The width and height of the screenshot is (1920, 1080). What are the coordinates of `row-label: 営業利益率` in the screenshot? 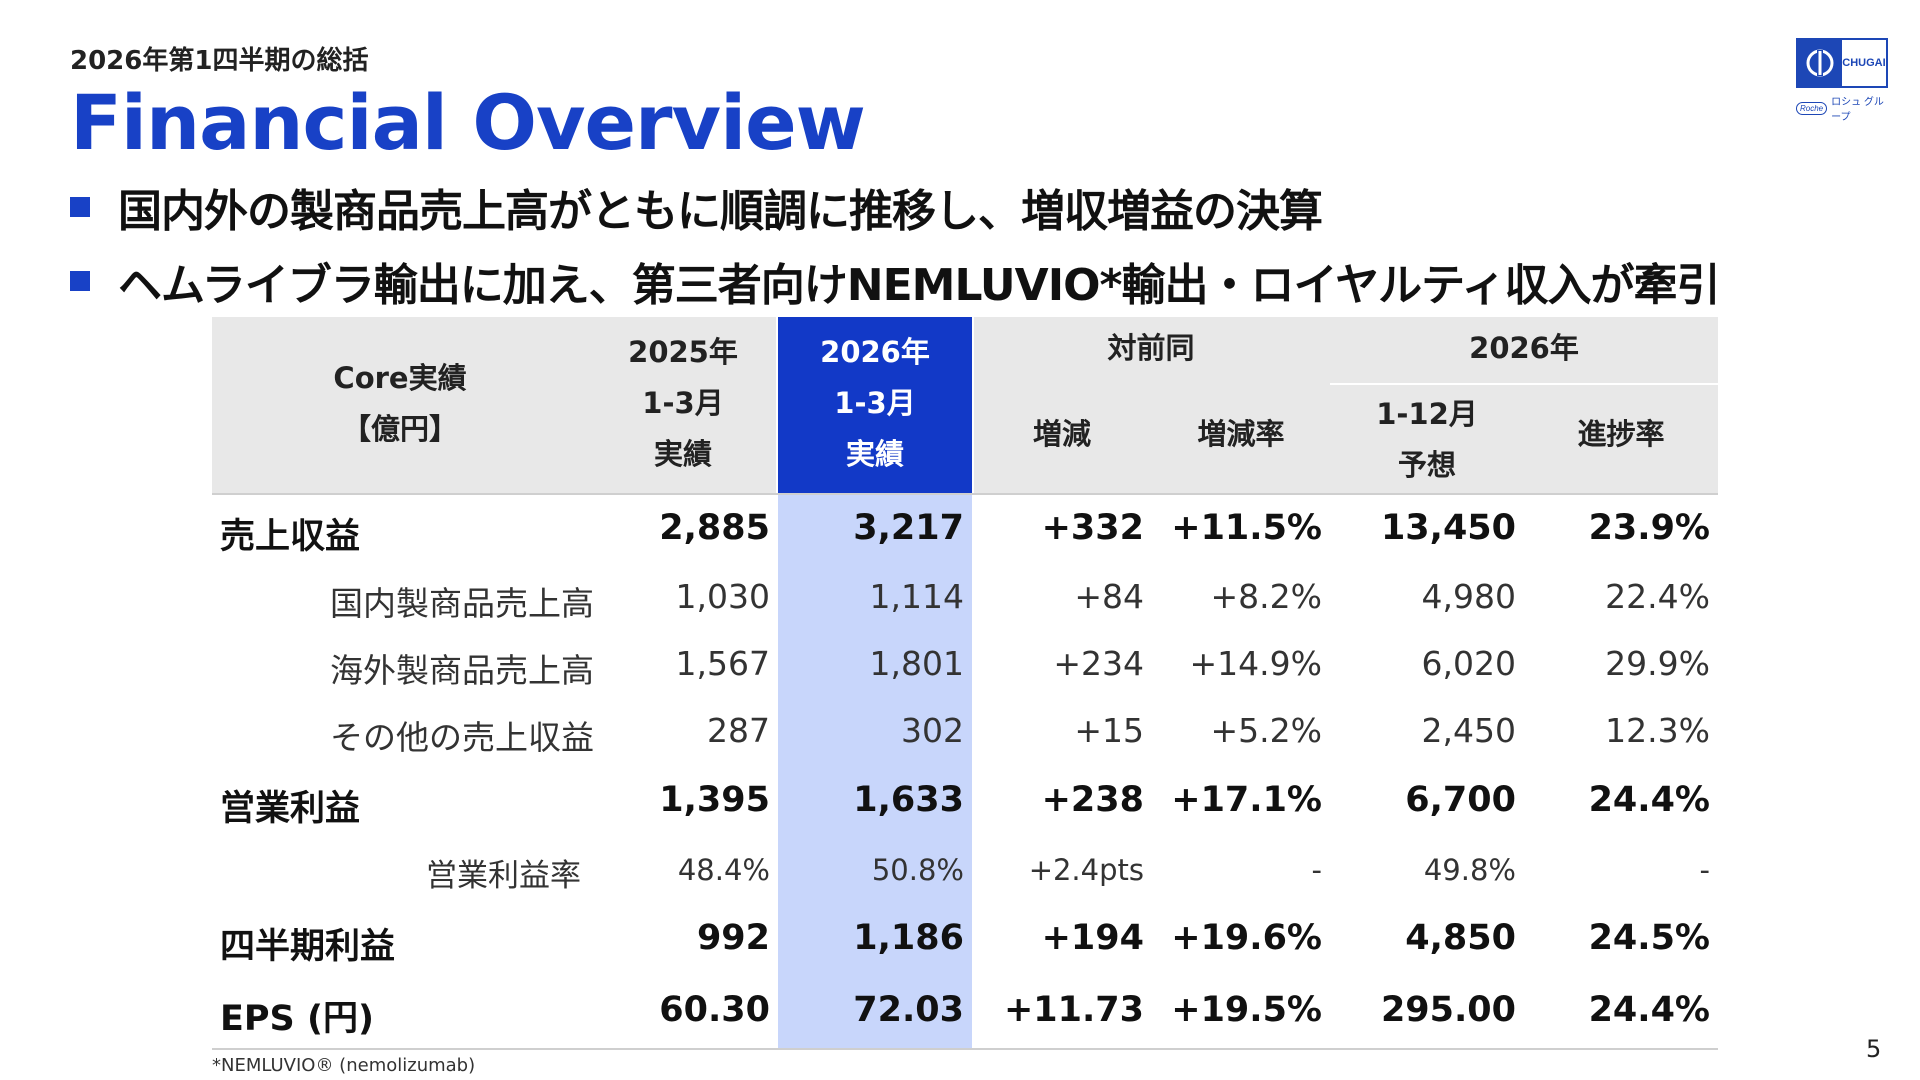 It's located at (503, 876).